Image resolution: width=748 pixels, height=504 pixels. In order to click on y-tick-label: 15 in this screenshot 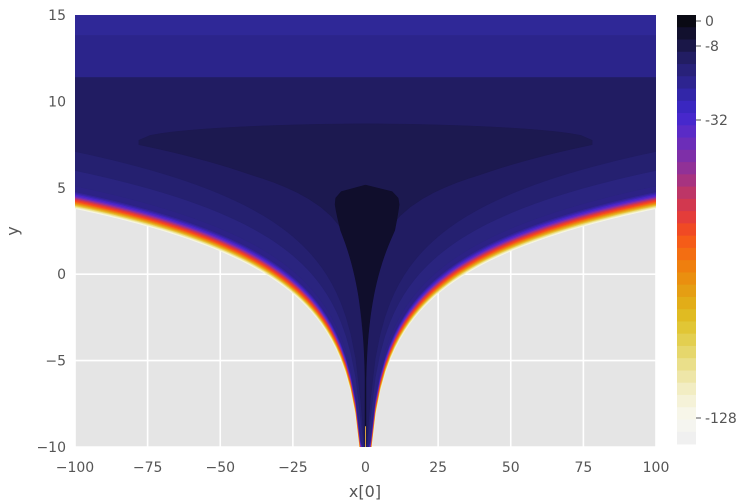, I will do `click(57, 16)`.